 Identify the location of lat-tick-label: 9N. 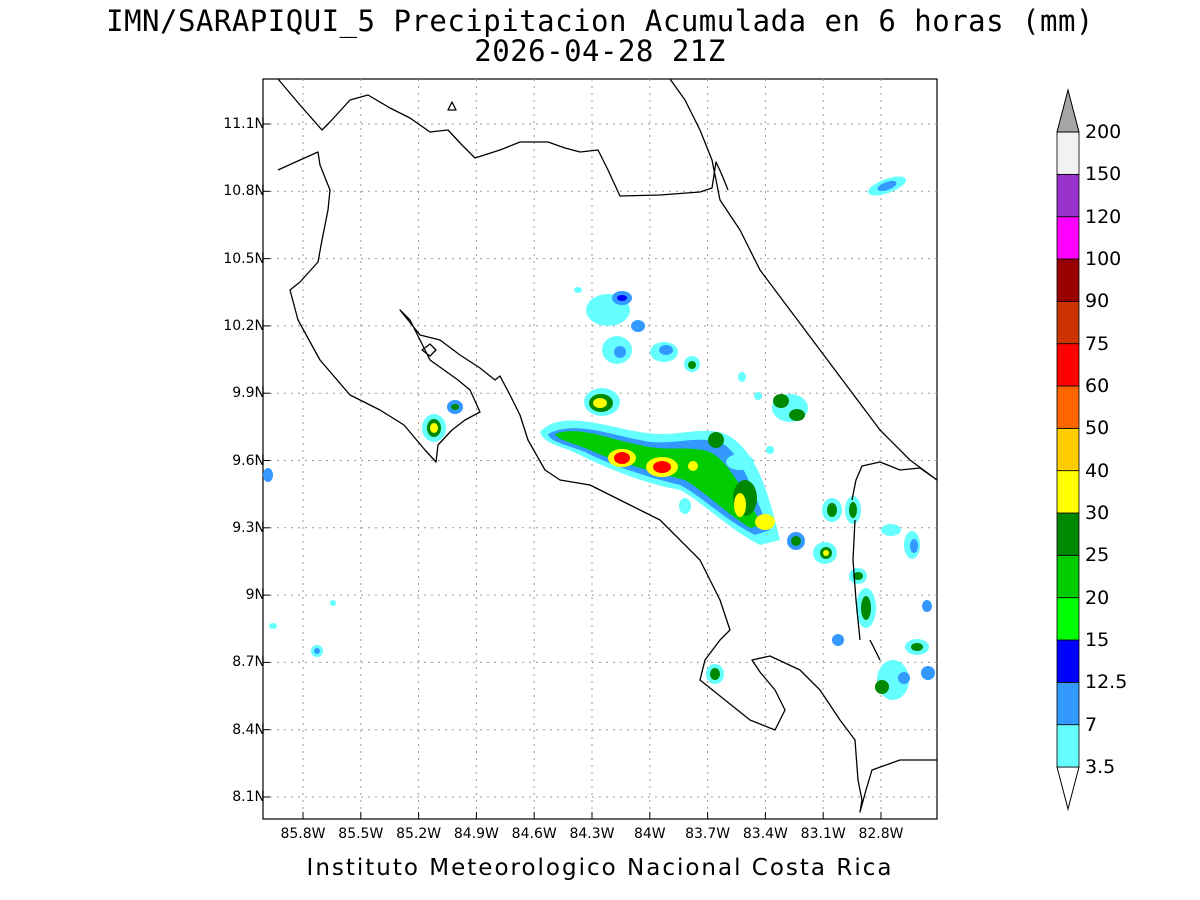
(255, 595).